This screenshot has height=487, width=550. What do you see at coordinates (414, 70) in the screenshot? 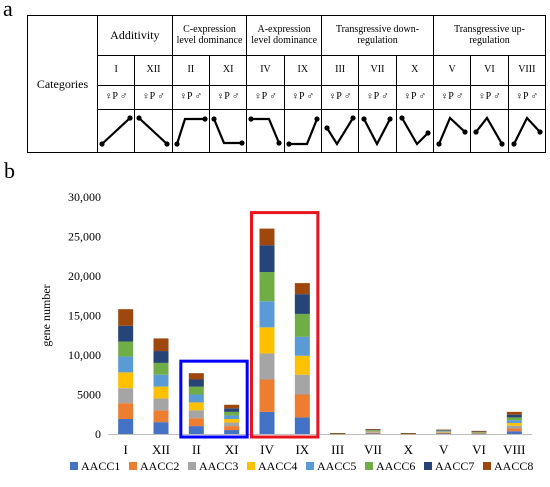
I see `category-roman: X` at bounding box center [414, 70].